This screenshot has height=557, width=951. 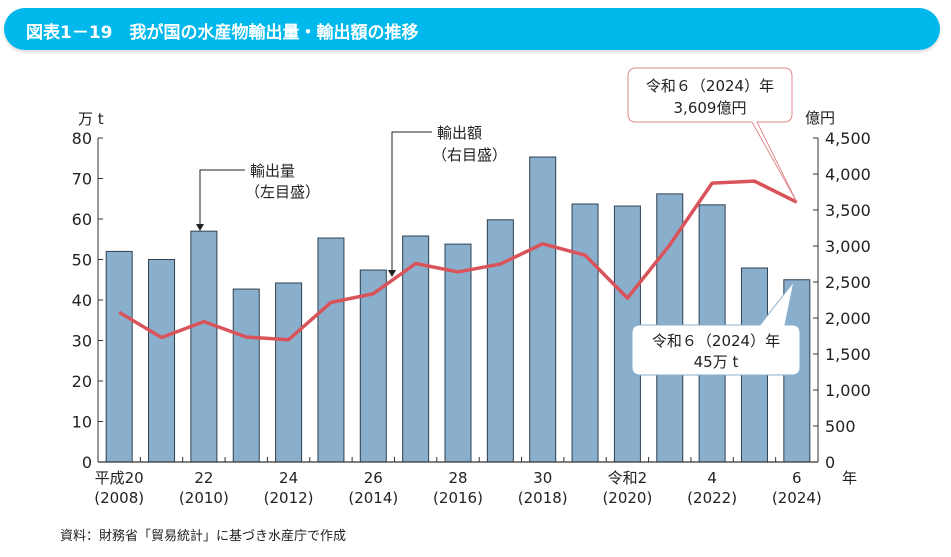 What do you see at coordinates (712, 478) in the screenshot?
I see `x-tick-label-era: 4` at bounding box center [712, 478].